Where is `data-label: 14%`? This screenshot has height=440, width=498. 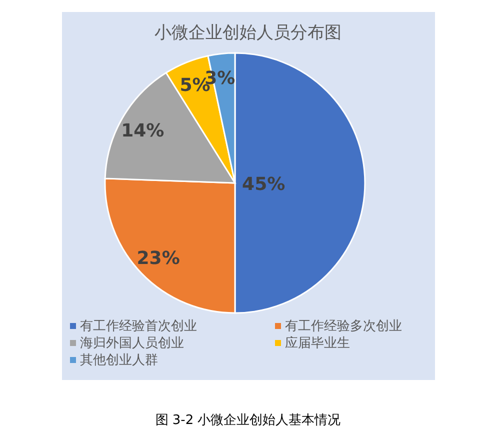
data-label: 14% is located at coordinates (142, 131).